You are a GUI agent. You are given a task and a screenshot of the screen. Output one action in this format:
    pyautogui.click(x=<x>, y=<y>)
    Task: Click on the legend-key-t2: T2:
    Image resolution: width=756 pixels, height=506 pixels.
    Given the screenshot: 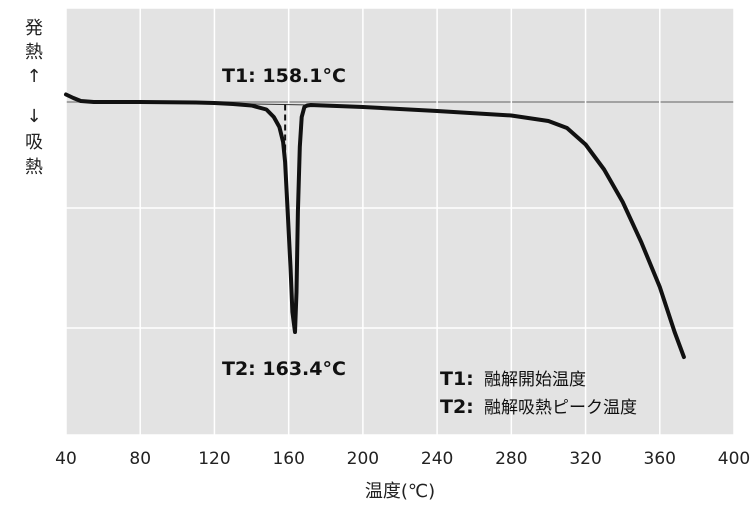 What is the action you would take?
    pyautogui.click(x=457, y=407)
    